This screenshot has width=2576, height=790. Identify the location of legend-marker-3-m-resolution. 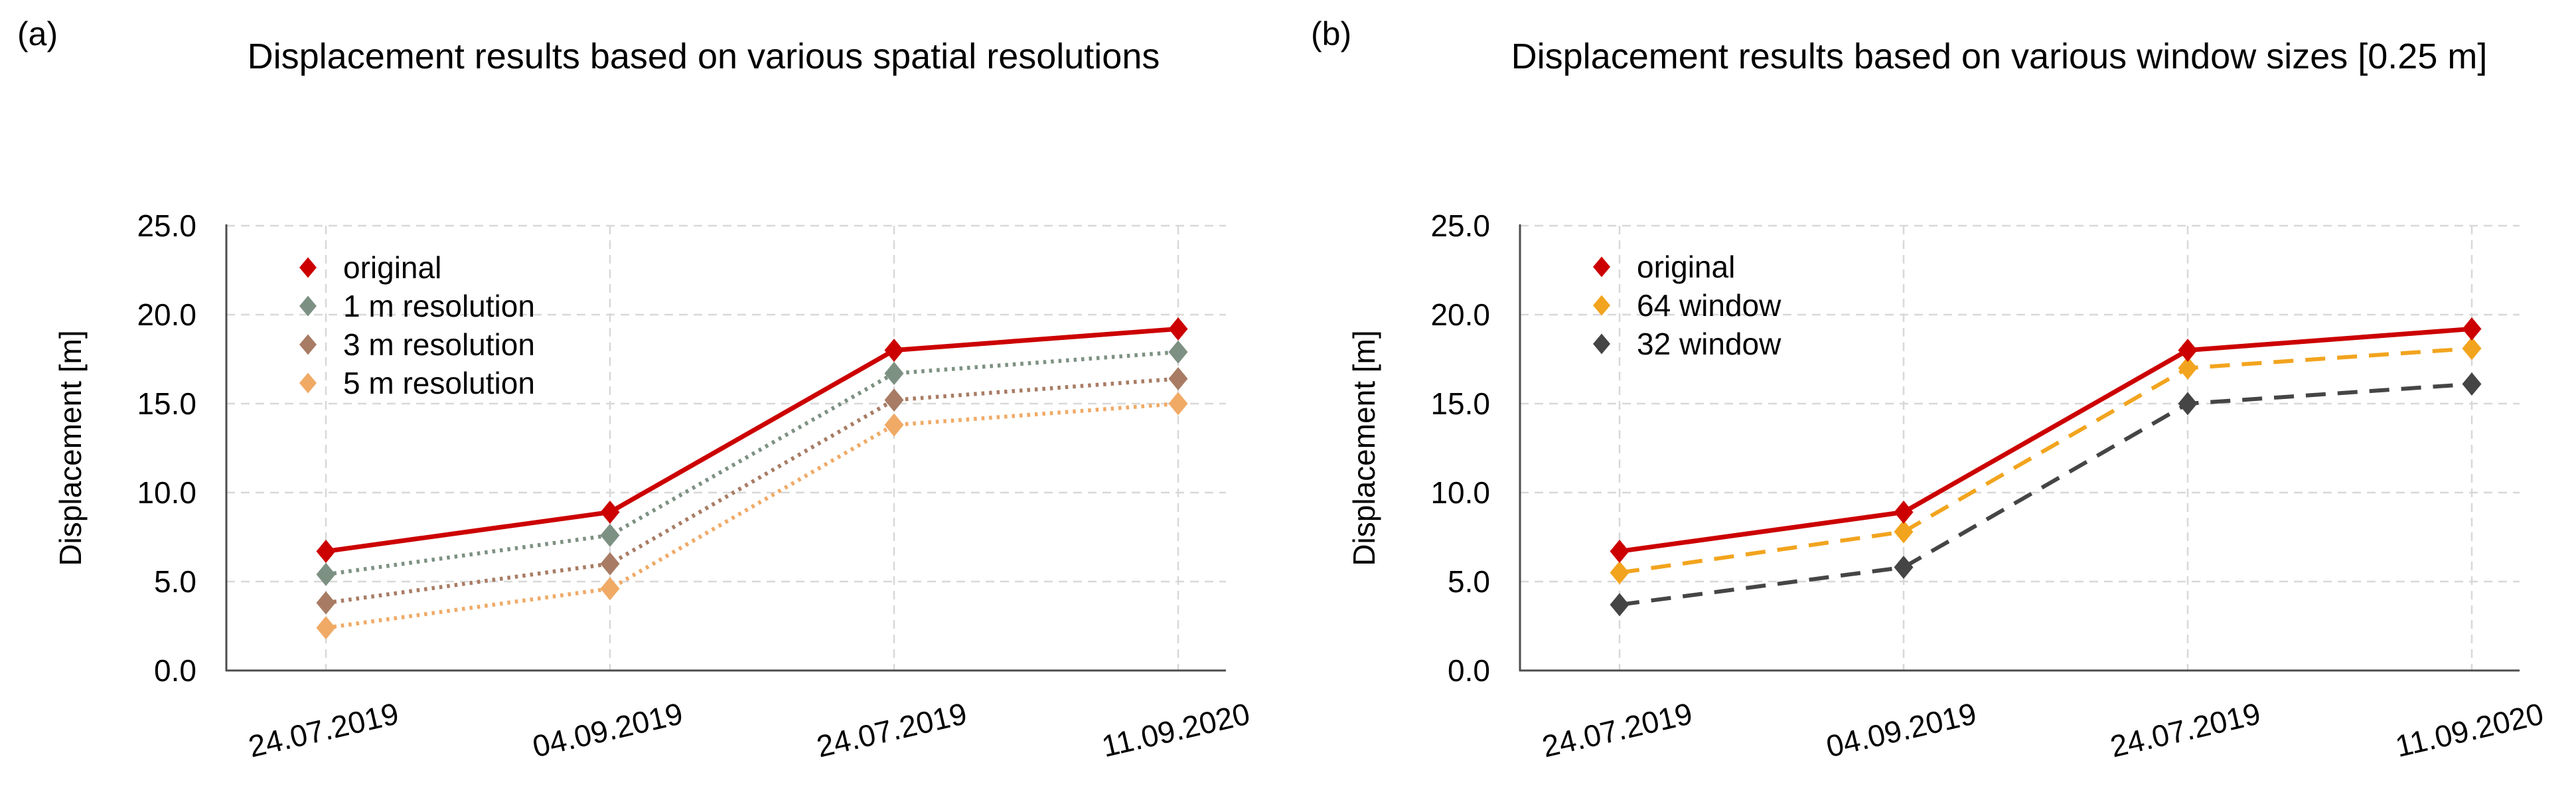
(308, 344).